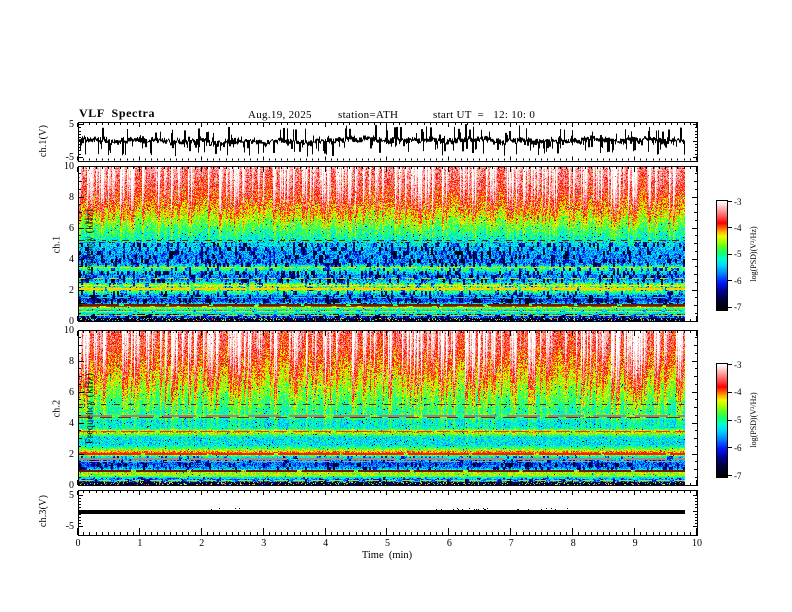 The height and width of the screenshot is (612, 792). I want to click on tick-label: 3, so click(264, 543).